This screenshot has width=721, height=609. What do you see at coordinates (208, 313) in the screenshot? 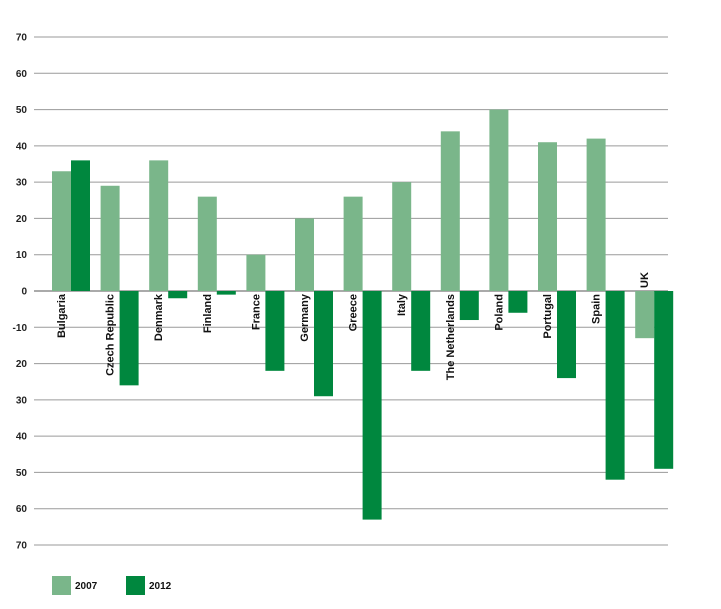
I see `category-label: Finland` at bounding box center [208, 313].